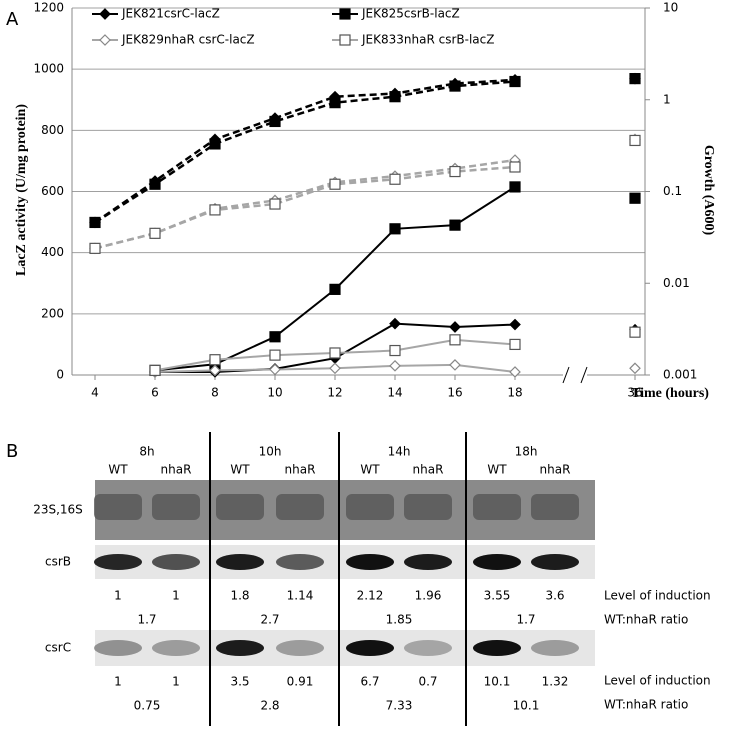 The width and height of the screenshot is (729, 730). What do you see at coordinates (188, 40) in the screenshot?
I see `legend-label: JEK829nhaR csrC-lacZ` at bounding box center [188, 40].